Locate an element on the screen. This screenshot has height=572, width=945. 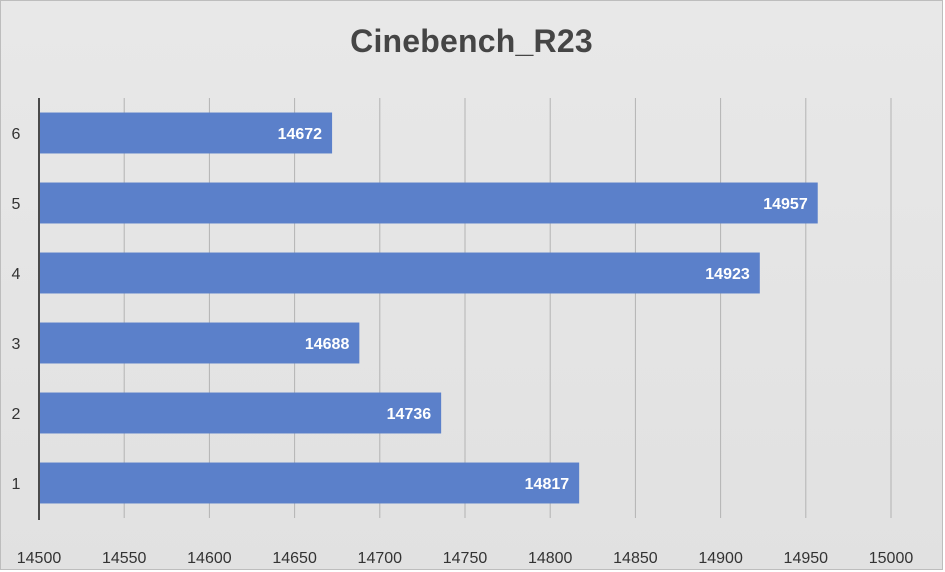
x-tick-label-14800: 14800 is located at coordinates (550, 558).